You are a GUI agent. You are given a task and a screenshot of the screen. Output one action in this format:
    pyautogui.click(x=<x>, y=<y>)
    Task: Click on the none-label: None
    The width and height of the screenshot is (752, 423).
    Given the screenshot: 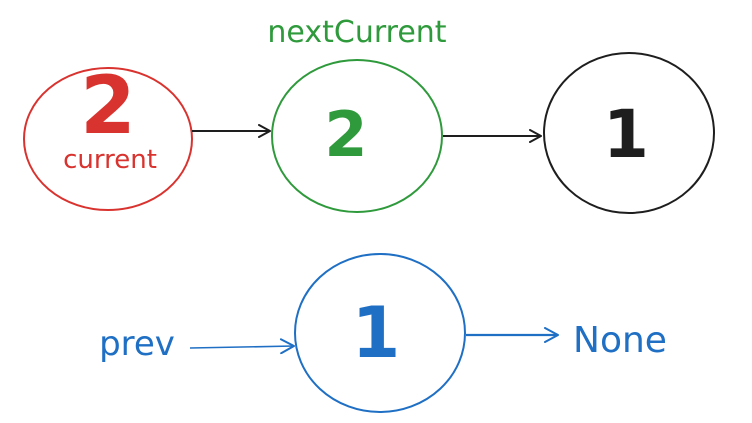 What is the action you would take?
    pyautogui.click(x=620, y=340)
    